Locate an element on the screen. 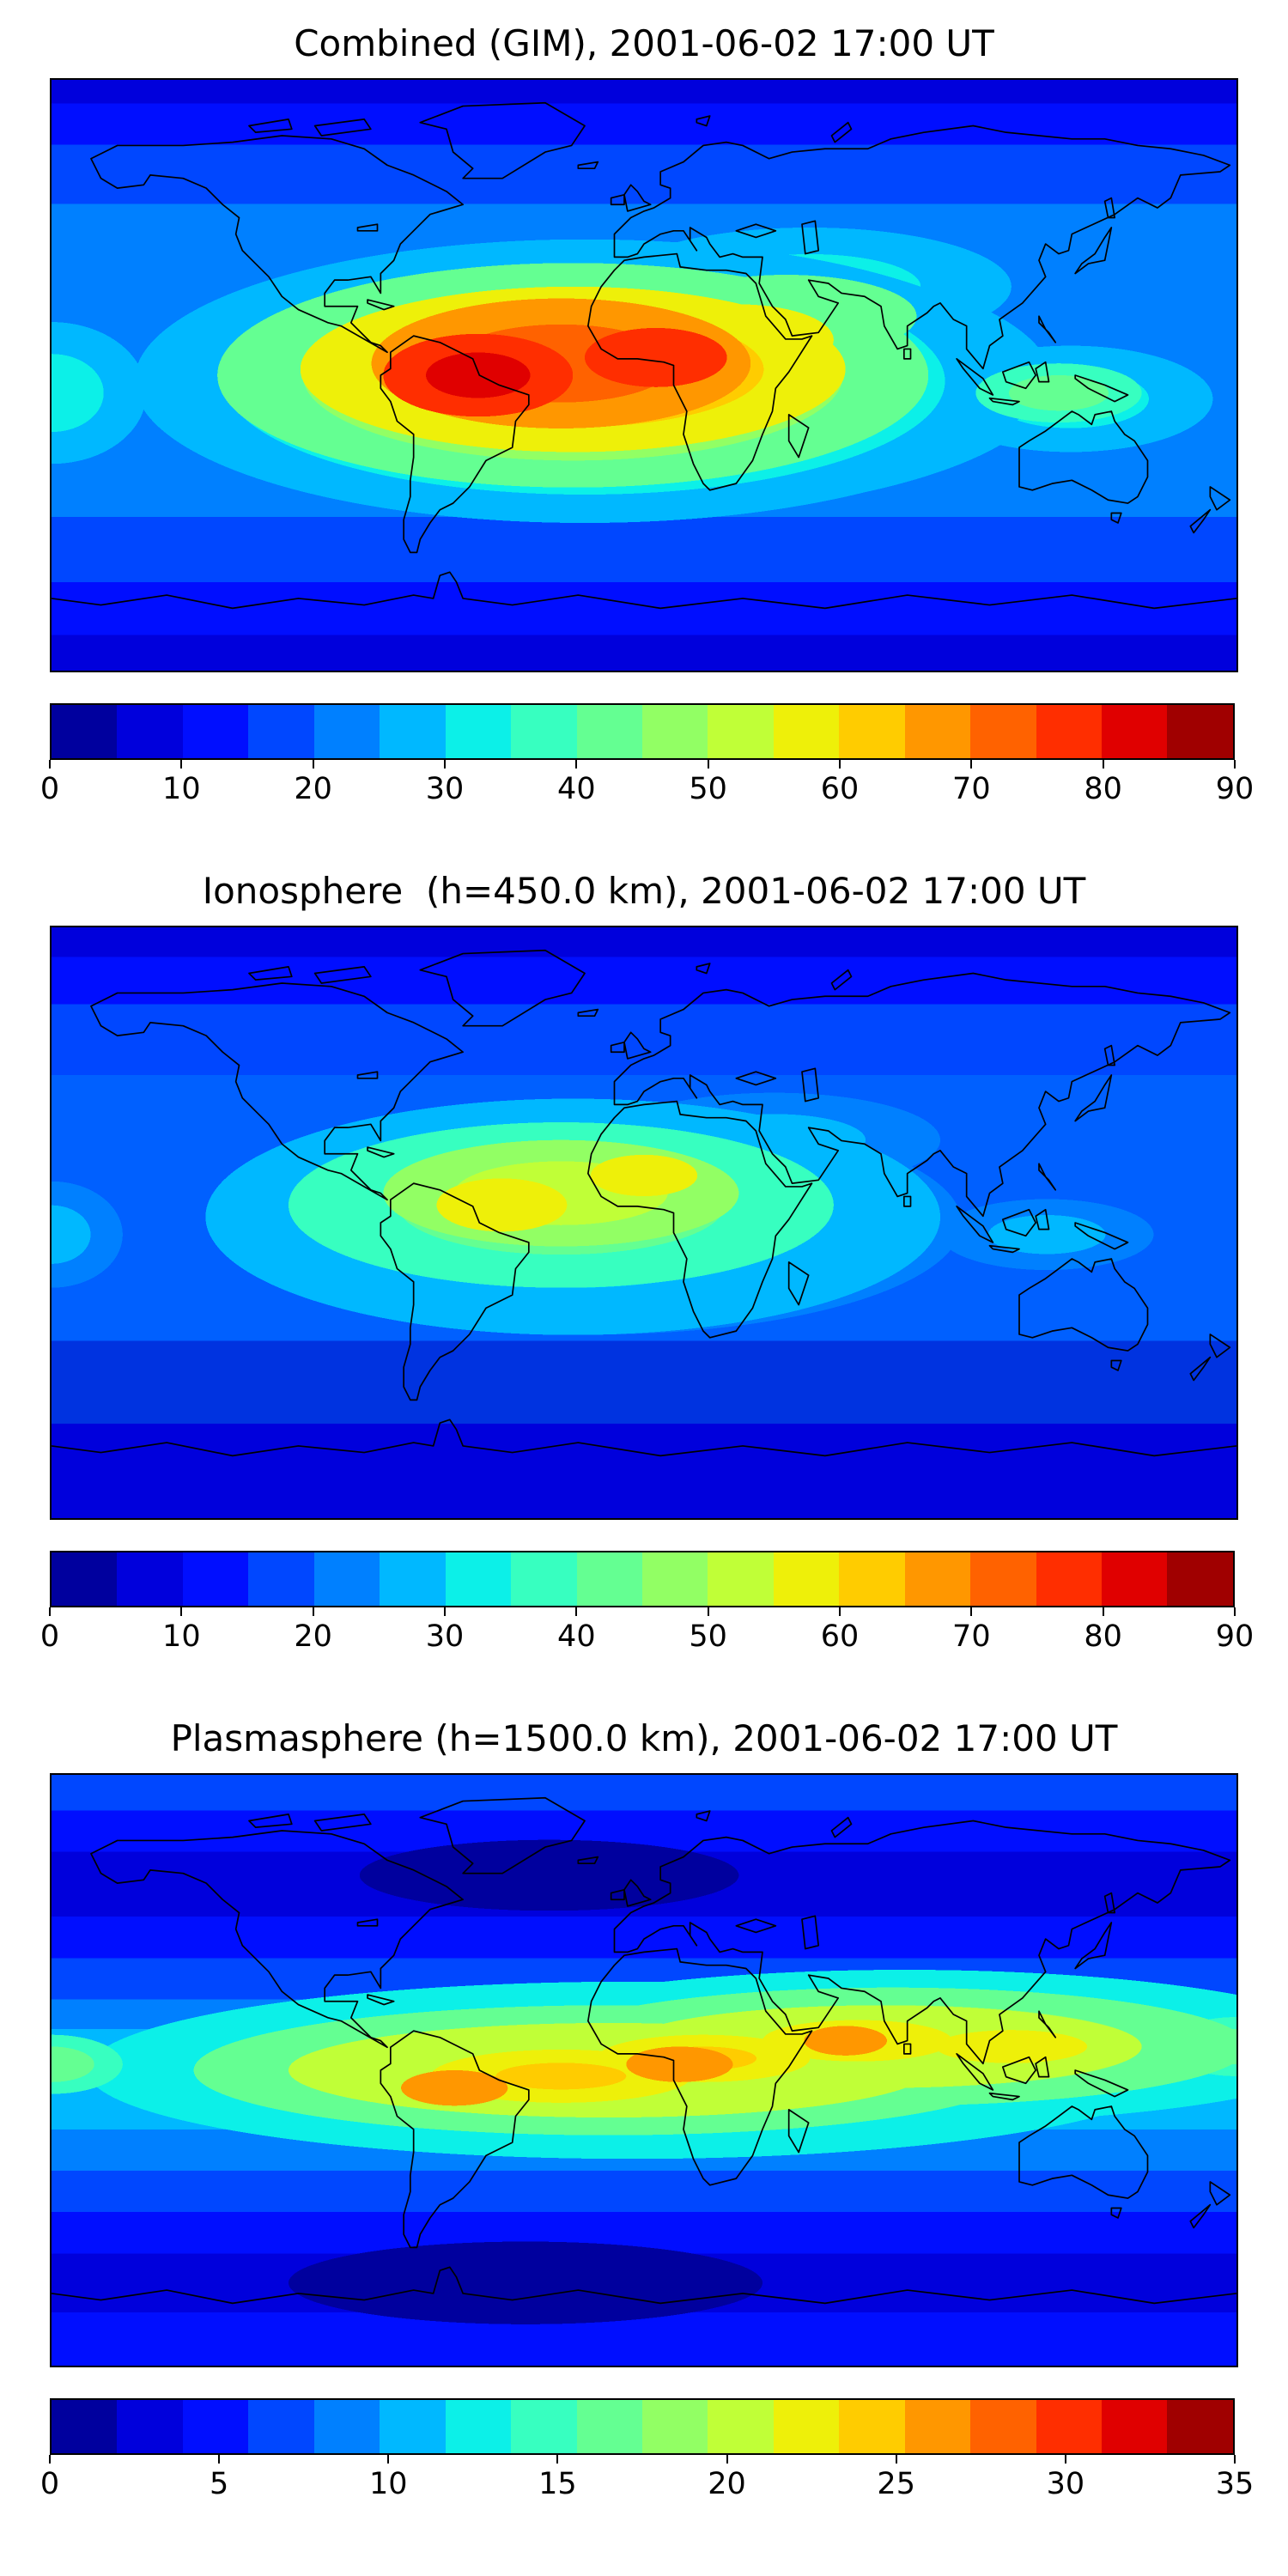 This screenshot has width=1288, height=2576. colorbar-tick-label: 25 is located at coordinates (896, 2484).